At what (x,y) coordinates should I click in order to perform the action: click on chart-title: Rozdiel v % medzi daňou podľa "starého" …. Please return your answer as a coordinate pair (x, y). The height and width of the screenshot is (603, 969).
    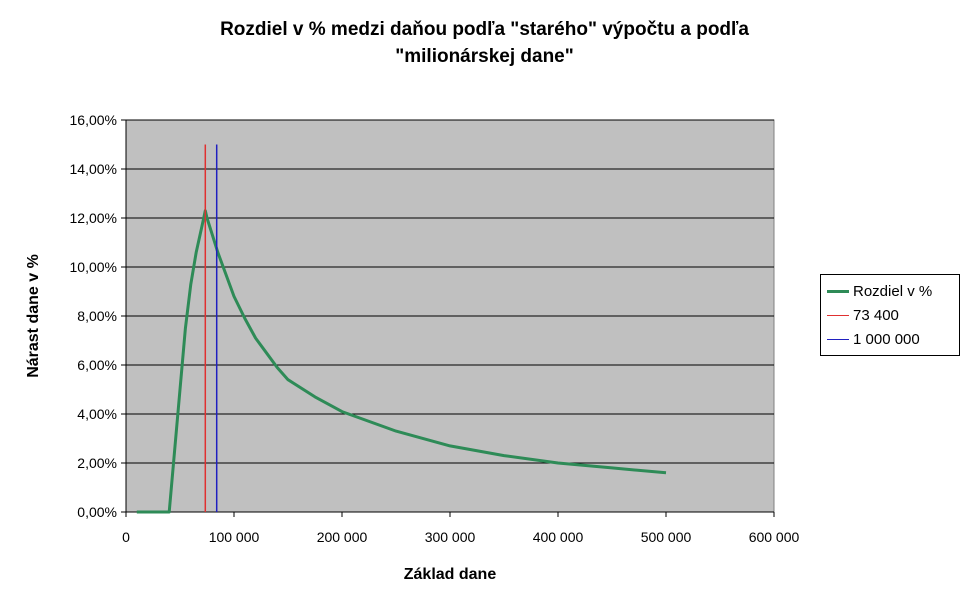
    Looking at the image, I should click on (484, 43).